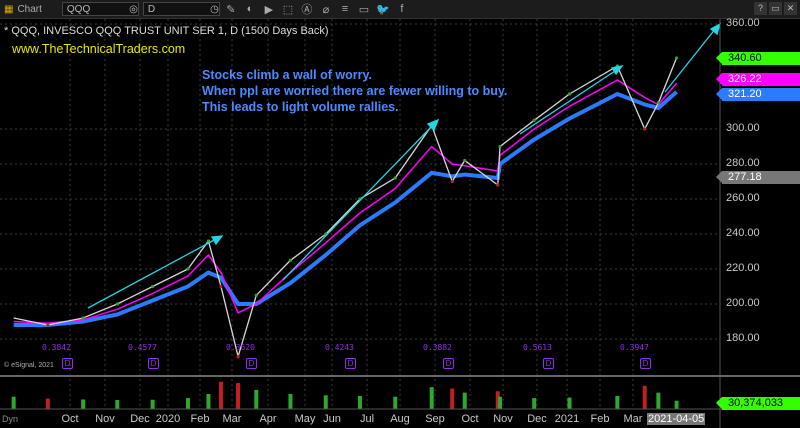 Image resolution: width=800 pixels, height=428 pixels. I want to click on dividend-label: 0.3842, so click(56, 347).